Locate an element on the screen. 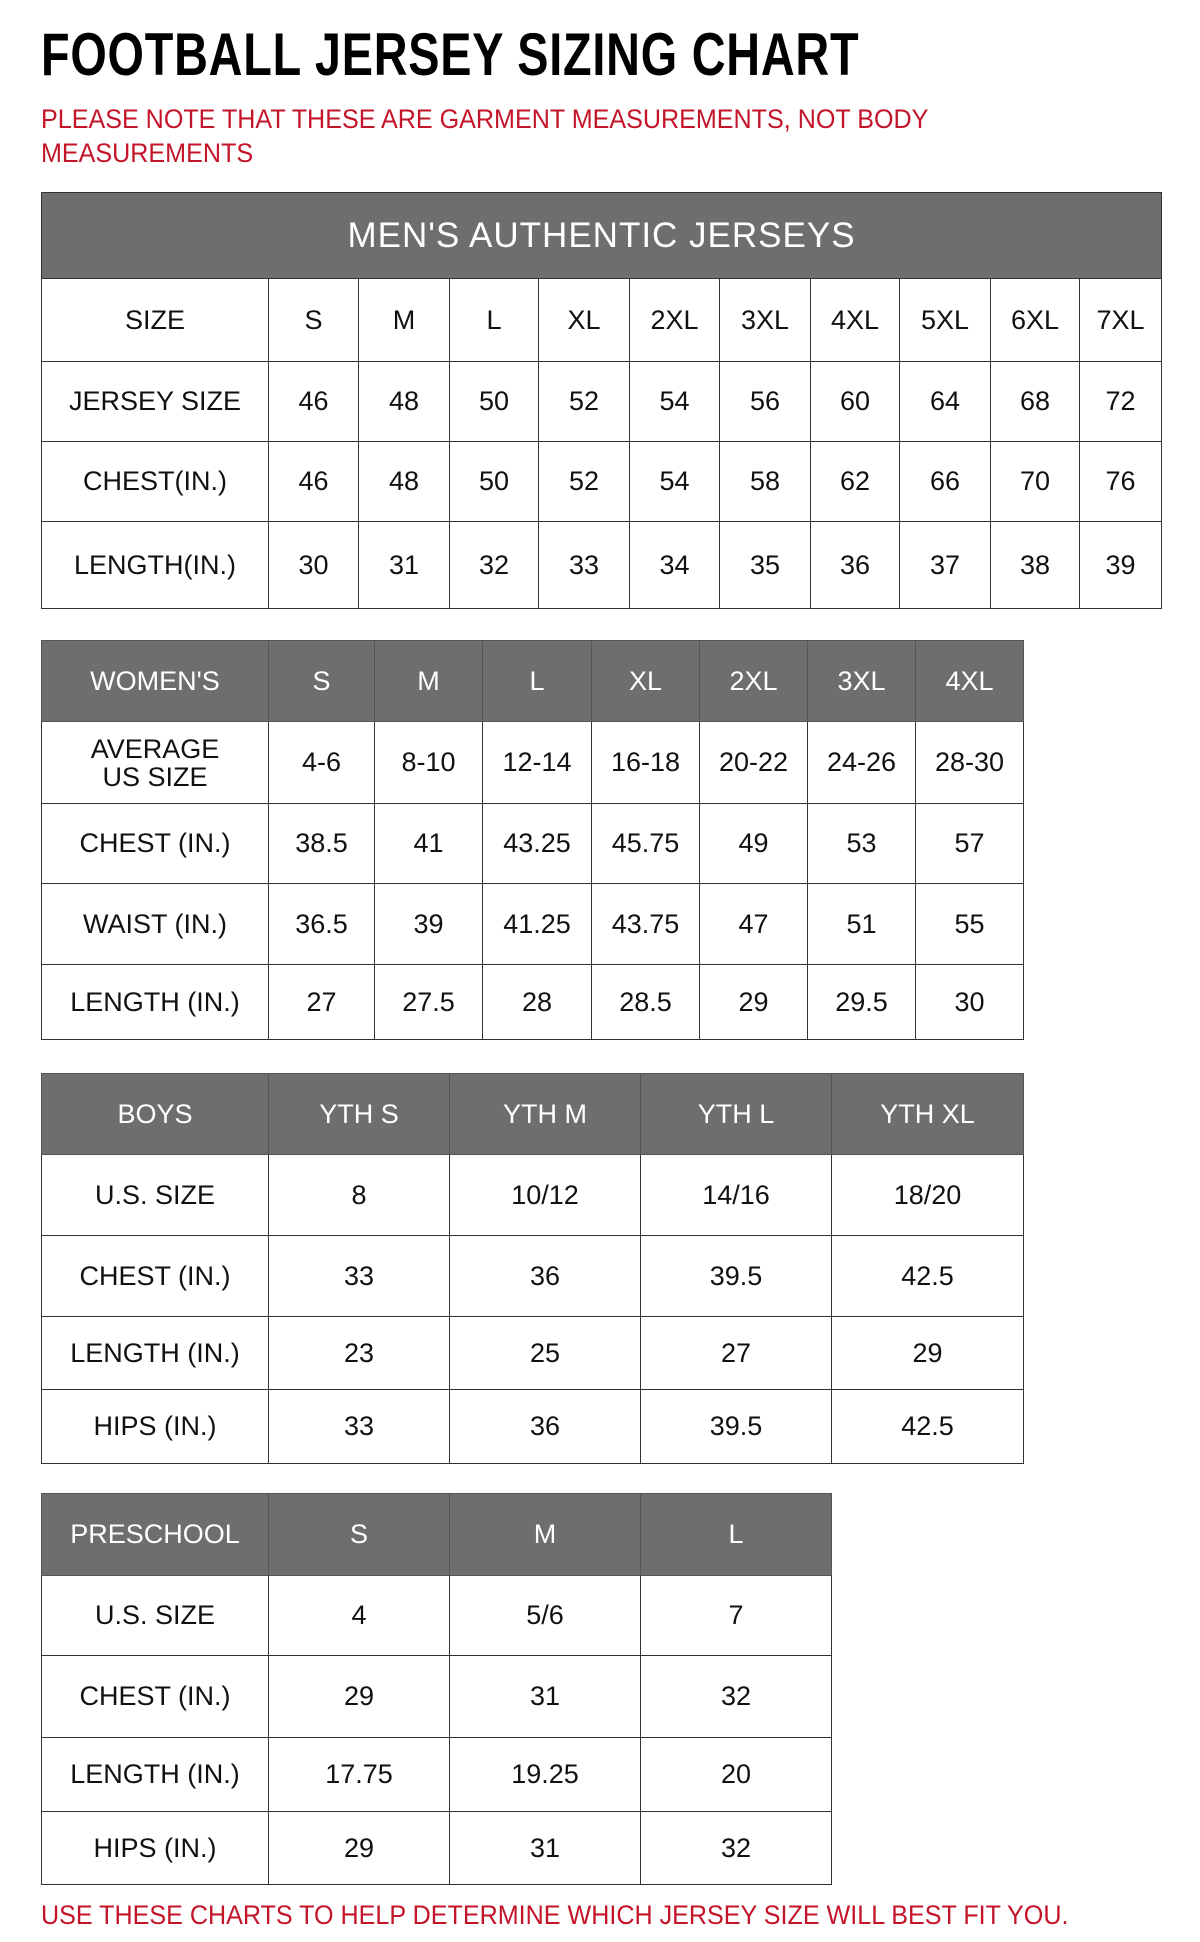  table-cell: 49 is located at coordinates (753, 843).